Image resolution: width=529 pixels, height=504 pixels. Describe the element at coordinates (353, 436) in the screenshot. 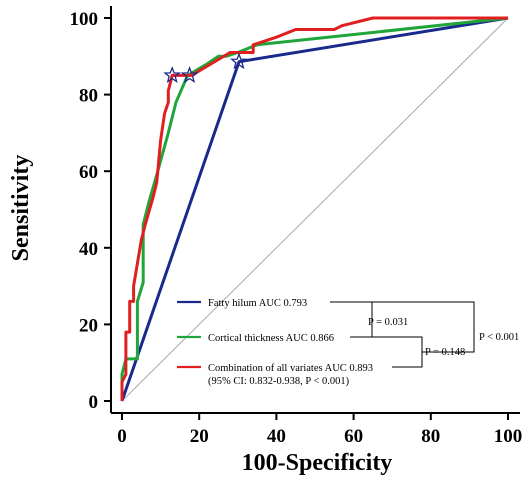

I see `x-tick-label: 60` at that location.